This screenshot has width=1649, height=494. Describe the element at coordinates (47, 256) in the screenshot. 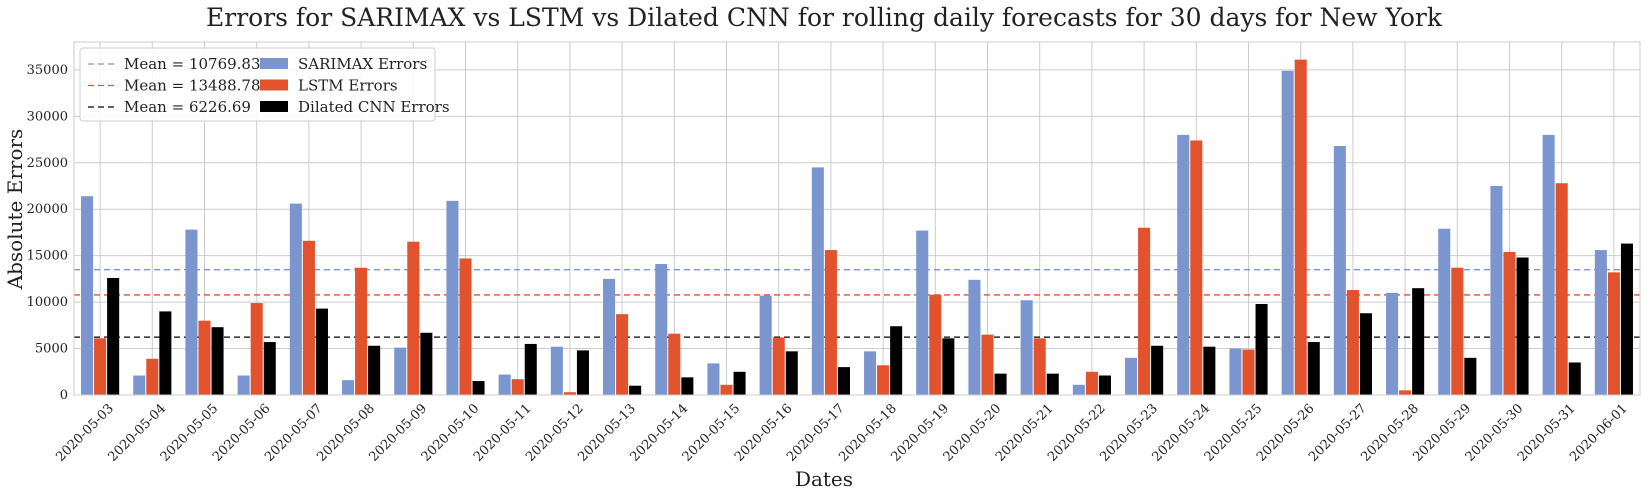

I see `y-tick-label: 15000` at that location.